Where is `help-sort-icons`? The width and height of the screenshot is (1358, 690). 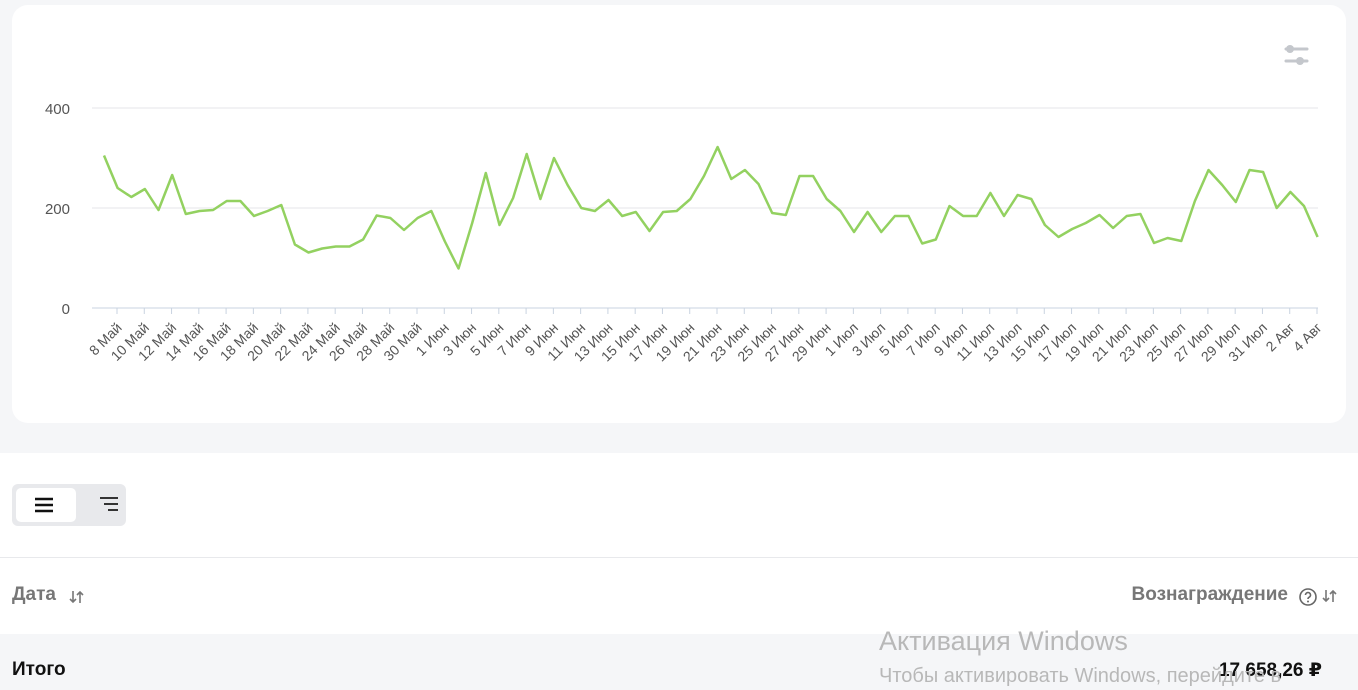
help-sort-icons is located at coordinates (1318, 597).